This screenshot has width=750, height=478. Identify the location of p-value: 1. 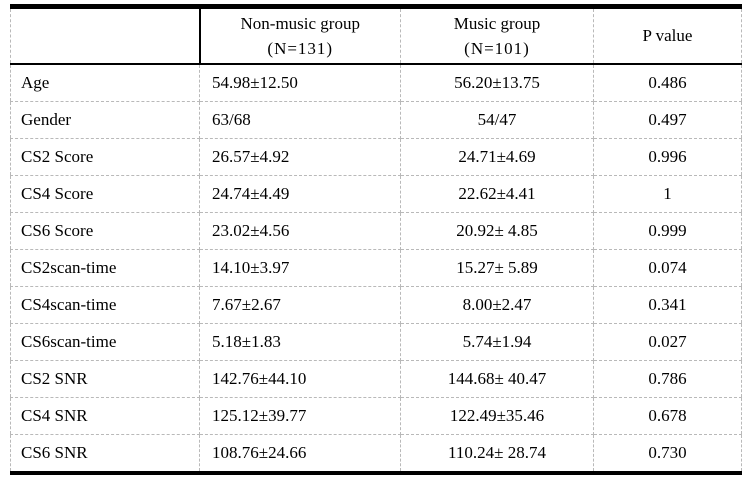
(667, 194).